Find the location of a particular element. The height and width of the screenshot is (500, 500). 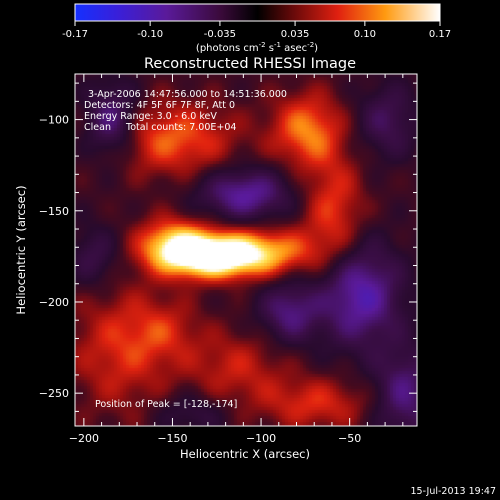

info-line-time: 3-Apr-2006 14:47:56.000 to 14:51:36.000 is located at coordinates (187, 94).